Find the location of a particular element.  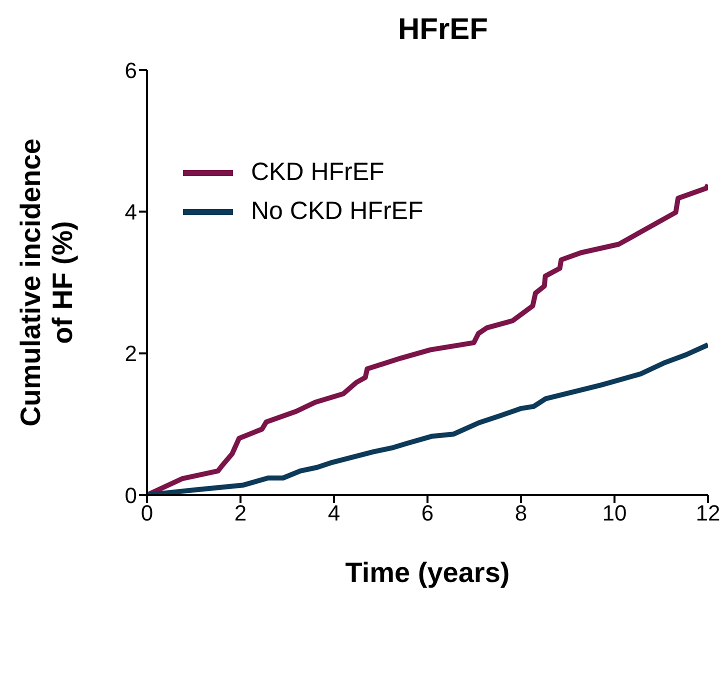

legend-label: CKD HFrEF is located at coordinates (317, 172).